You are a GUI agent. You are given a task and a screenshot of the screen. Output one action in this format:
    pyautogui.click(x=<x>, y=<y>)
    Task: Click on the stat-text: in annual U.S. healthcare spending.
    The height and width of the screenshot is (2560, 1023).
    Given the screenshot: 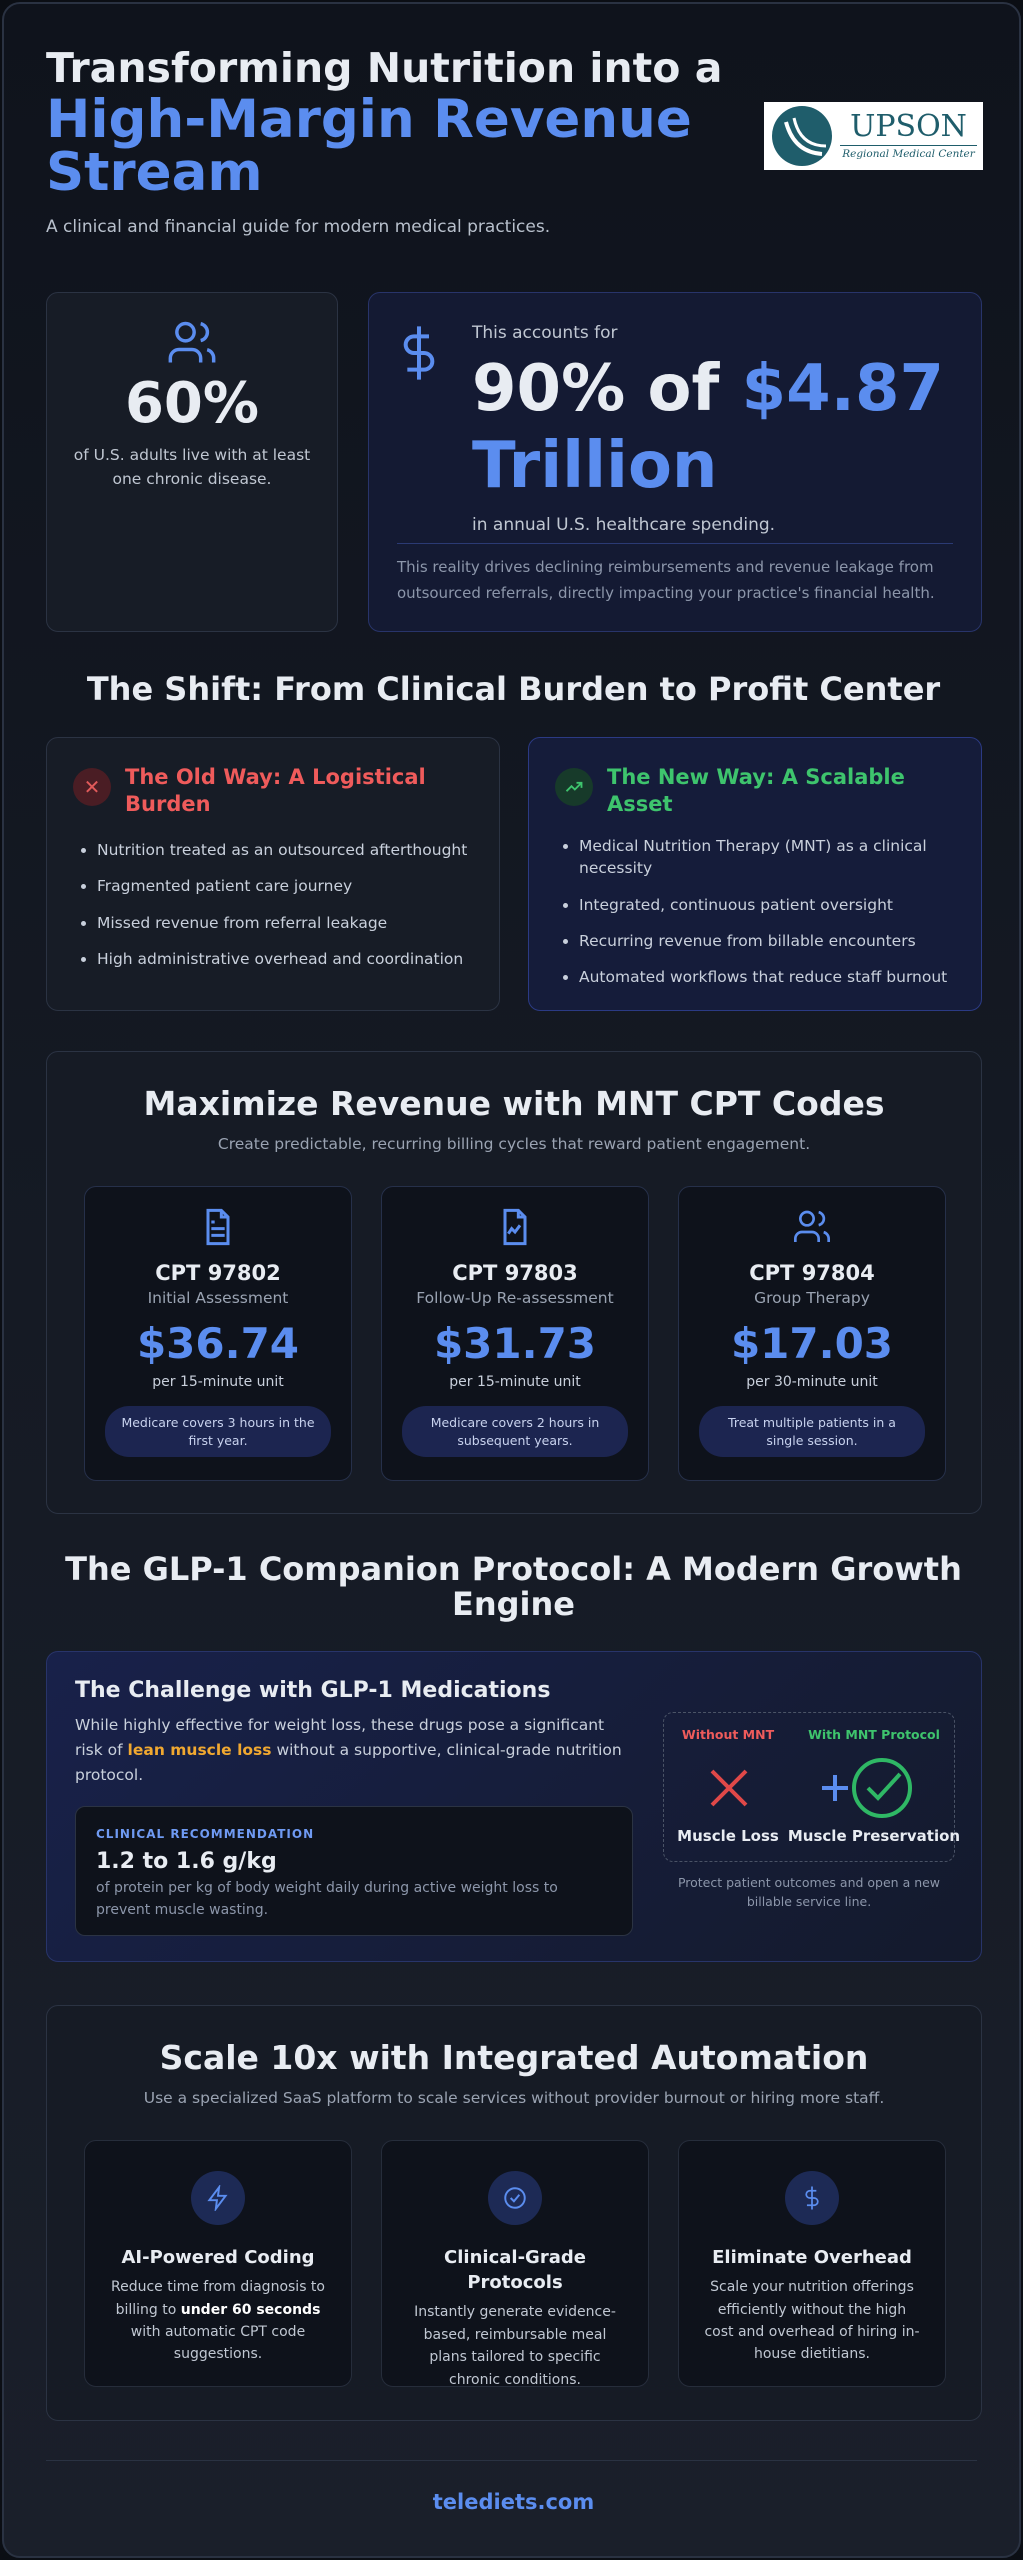 What is the action you would take?
    pyautogui.click(x=624, y=524)
    